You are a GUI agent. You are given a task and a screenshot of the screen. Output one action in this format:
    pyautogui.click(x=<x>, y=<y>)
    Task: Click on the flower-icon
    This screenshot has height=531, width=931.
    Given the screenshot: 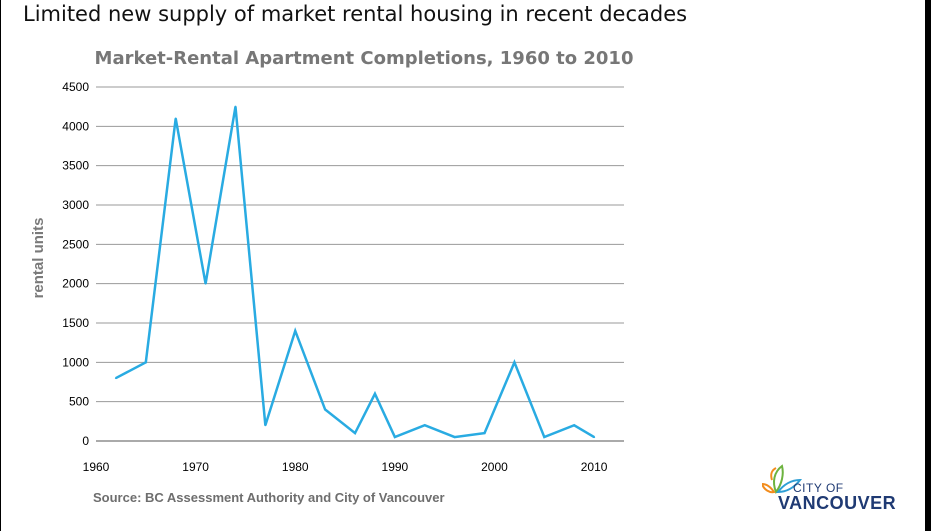 What is the action you would take?
    pyautogui.click(x=782, y=479)
    